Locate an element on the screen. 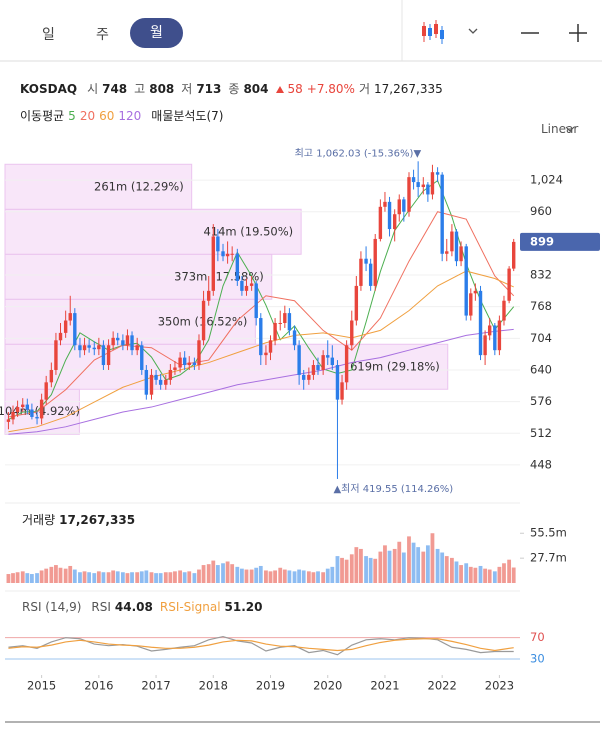 The height and width of the screenshot is (733, 602). scale-selector: Linear is located at coordinates (559, 129).